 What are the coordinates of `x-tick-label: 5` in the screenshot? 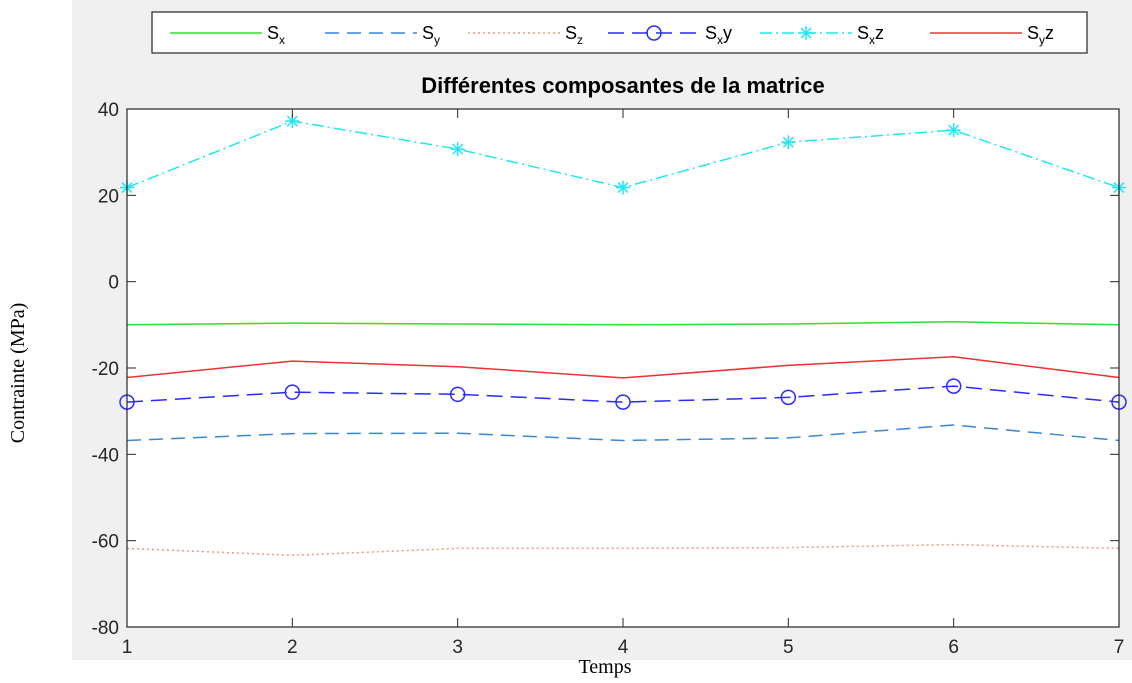 It's located at (788, 647).